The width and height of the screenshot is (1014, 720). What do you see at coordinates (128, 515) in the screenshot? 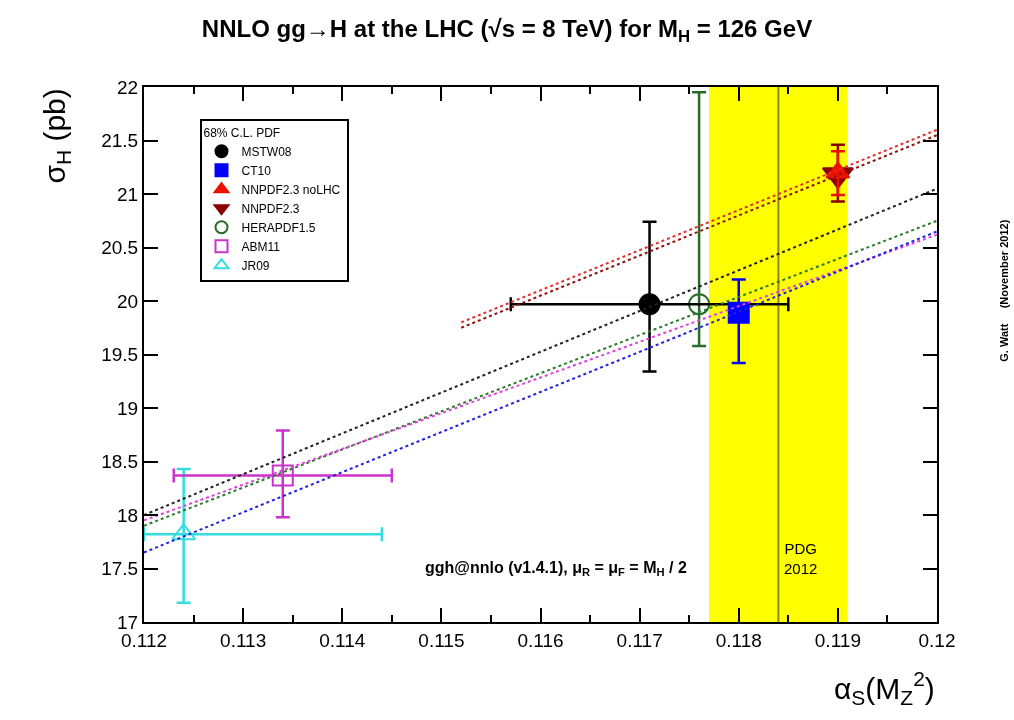
I see `y-tick-label: 18` at bounding box center [128, 515].